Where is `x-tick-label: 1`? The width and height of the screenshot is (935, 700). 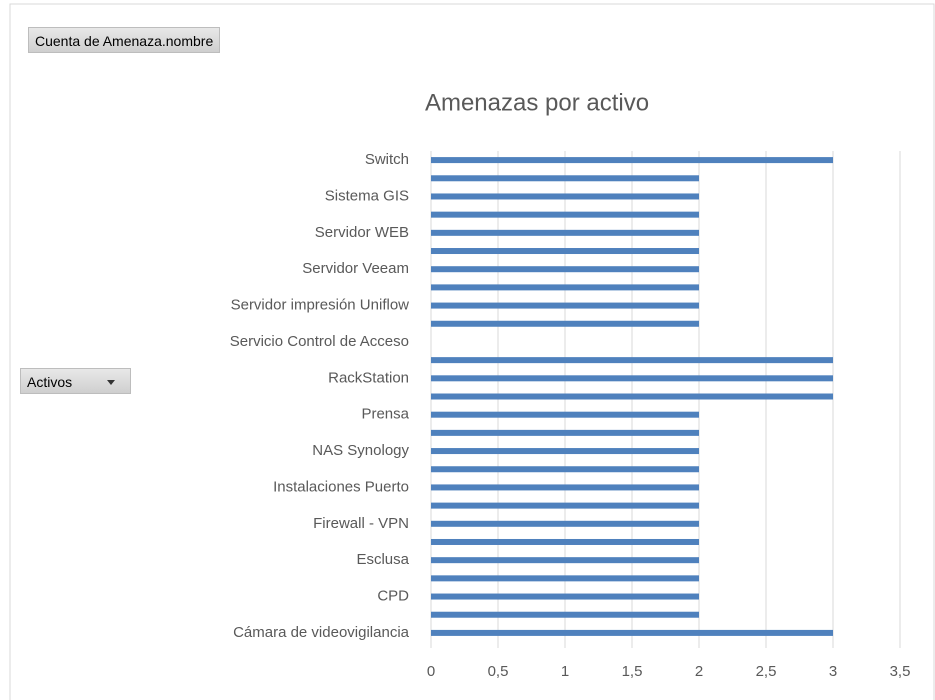 x-tick-label: 1 is located at coordinates (565, 671).